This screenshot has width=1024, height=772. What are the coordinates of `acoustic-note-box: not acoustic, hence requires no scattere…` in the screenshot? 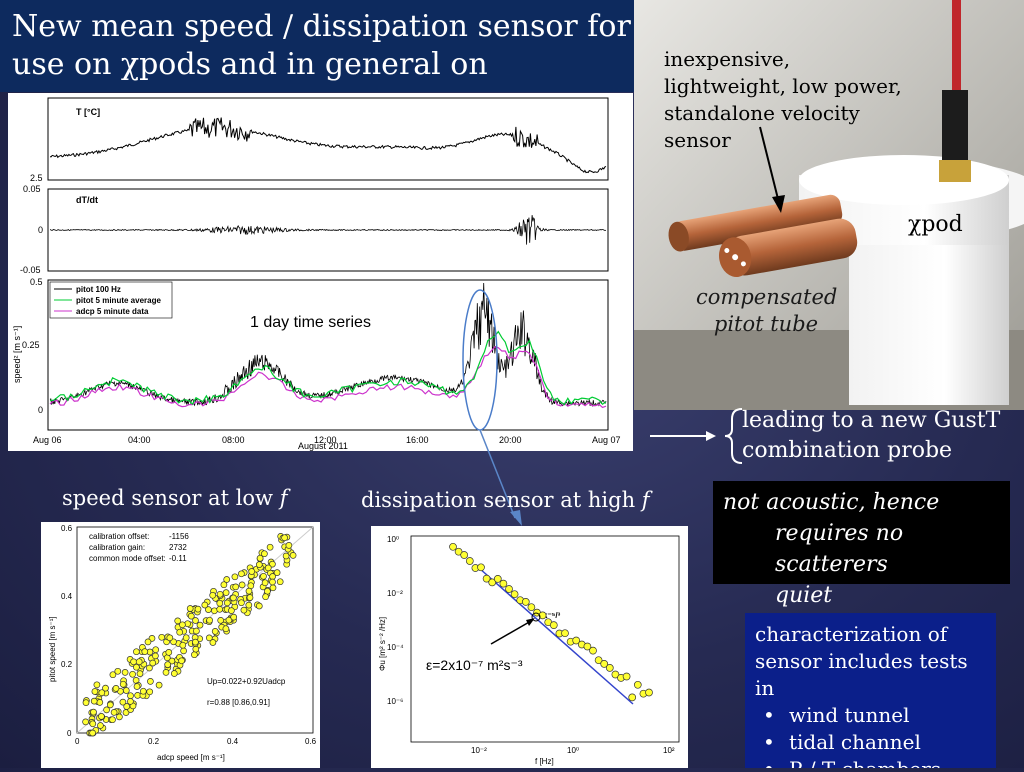 It's located at (861, 544).